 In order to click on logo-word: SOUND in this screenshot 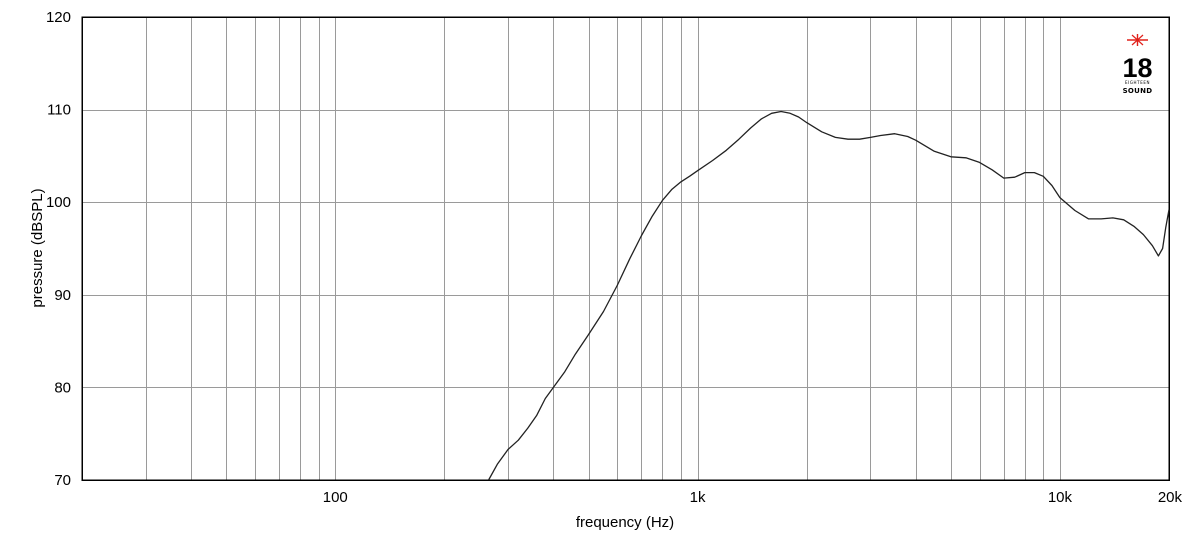, I will do `click(1138, 91)`.